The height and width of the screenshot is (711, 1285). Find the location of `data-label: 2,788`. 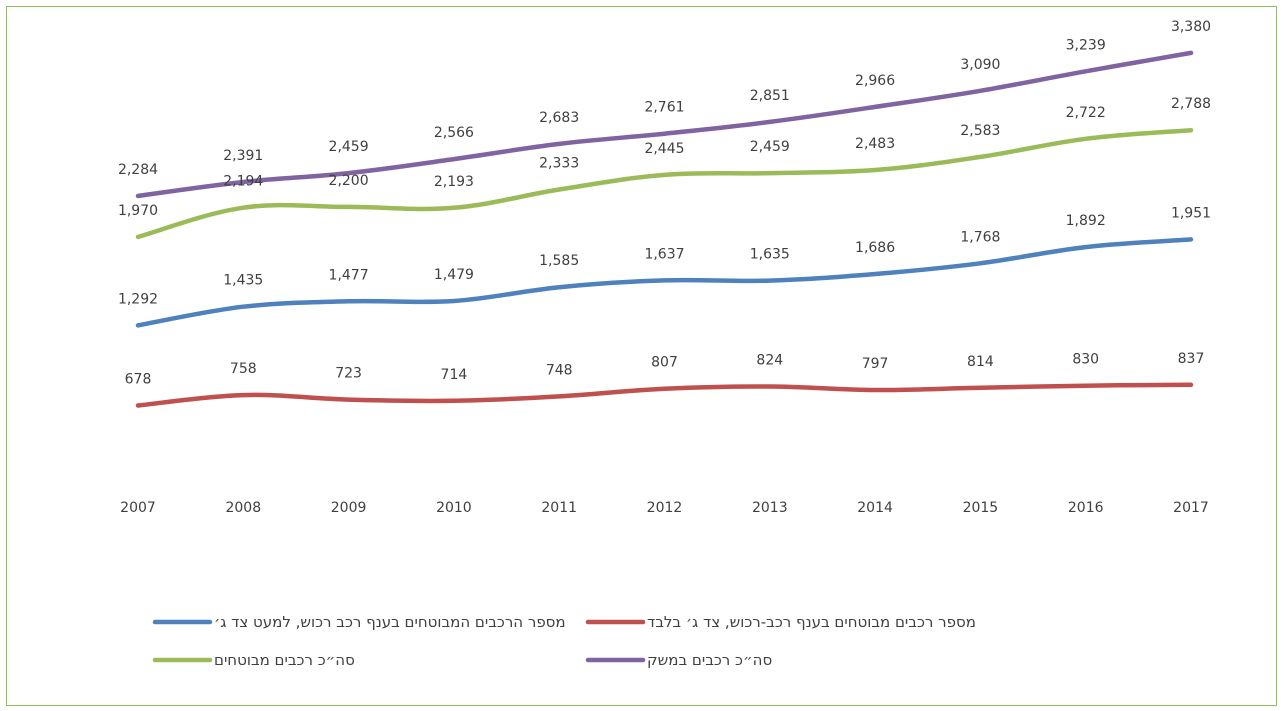

data-label: 2,788 is located at coordinates (1191, 104).